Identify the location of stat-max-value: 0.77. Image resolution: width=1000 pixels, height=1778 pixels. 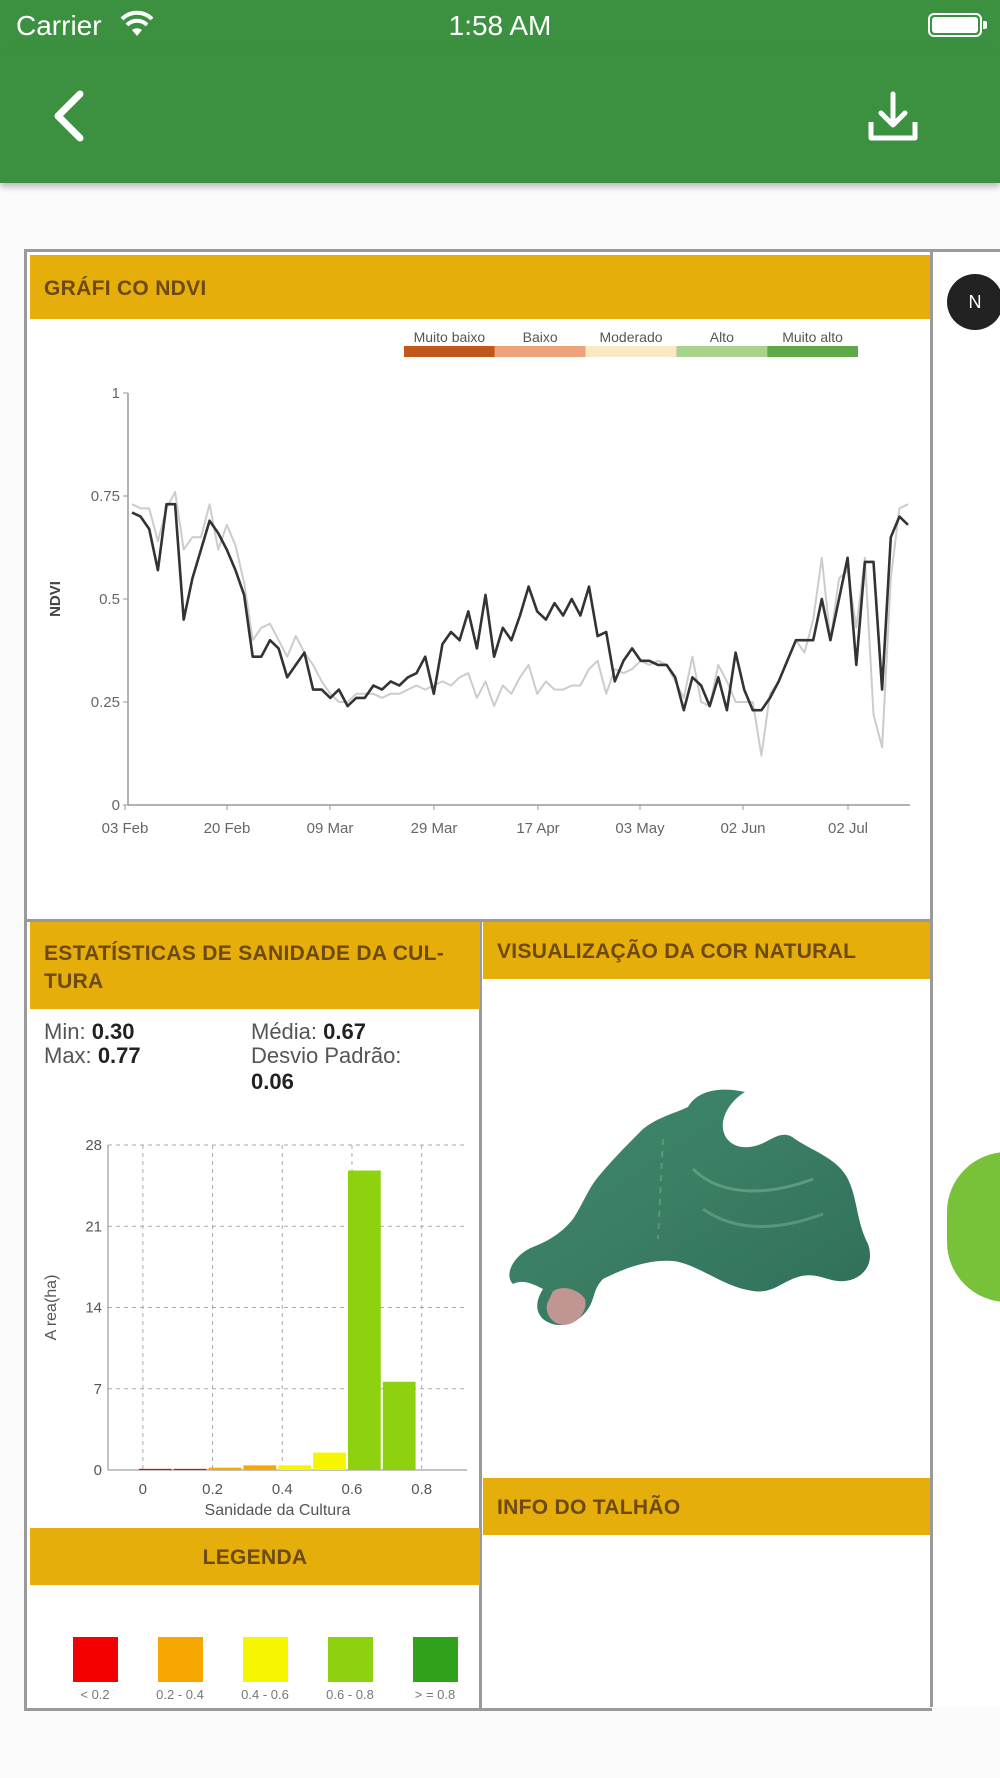
(119, 1055).